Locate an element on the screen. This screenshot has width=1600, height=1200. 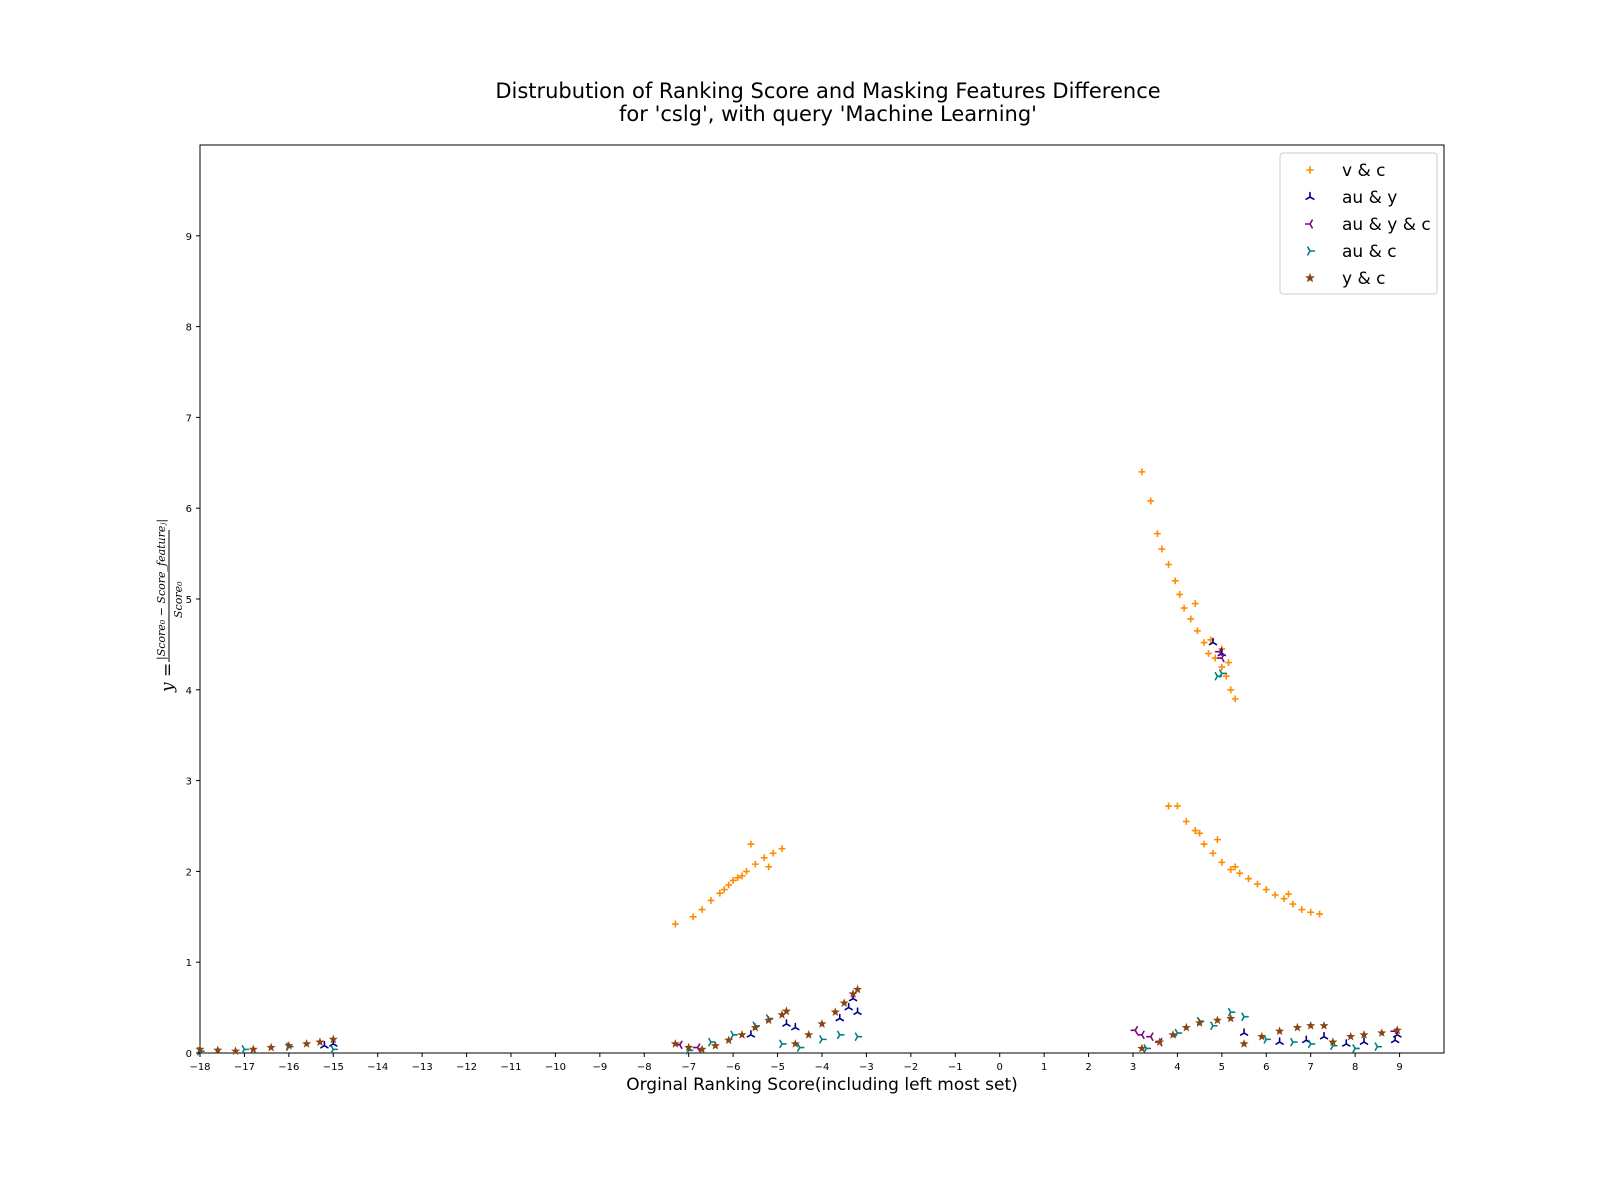
x-tick-label: 0 is located at coordinates (1000, 1067).